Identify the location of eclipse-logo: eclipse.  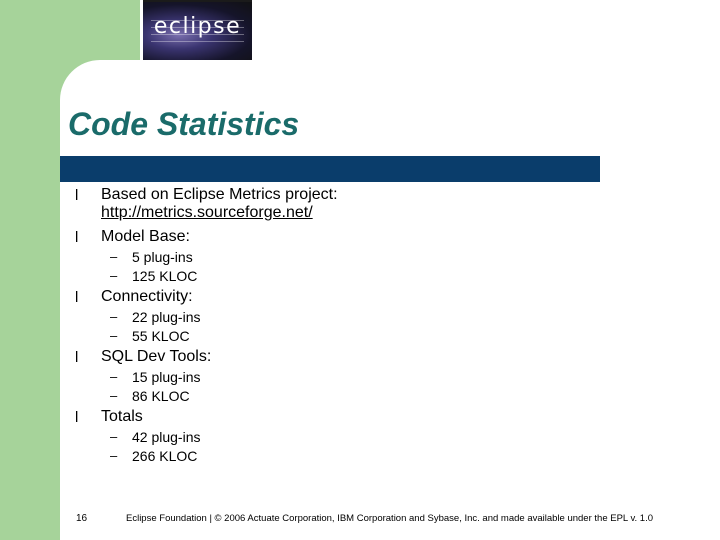
(197, 30).